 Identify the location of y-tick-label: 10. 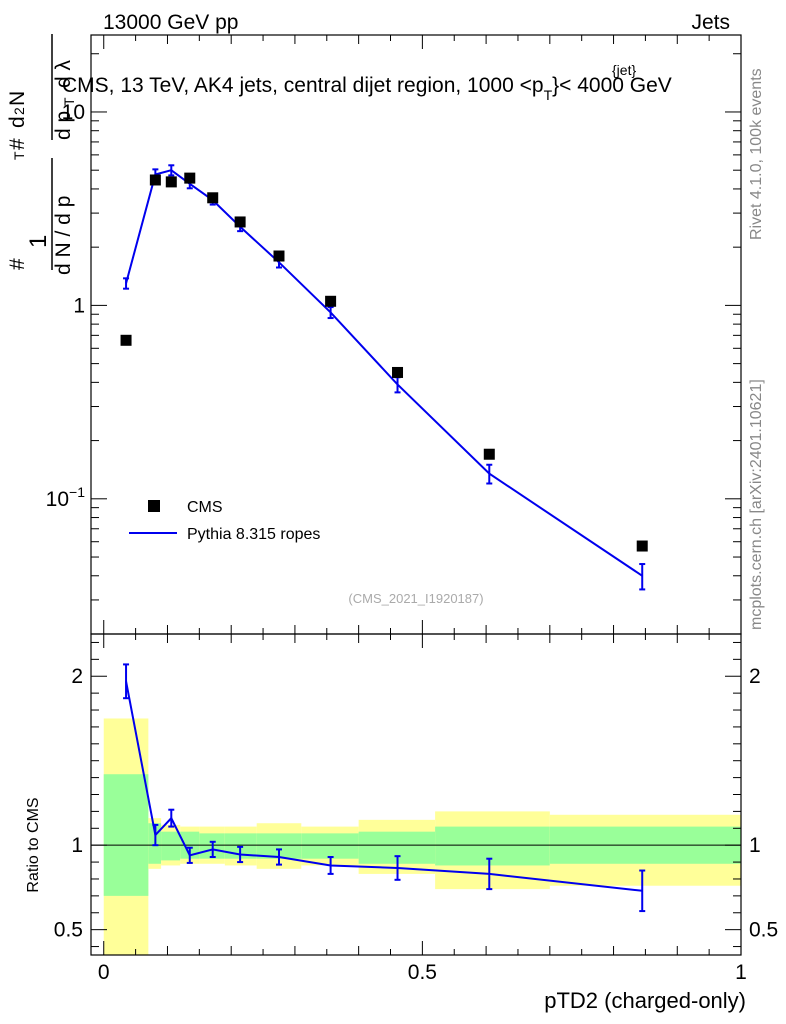
(73, 112).